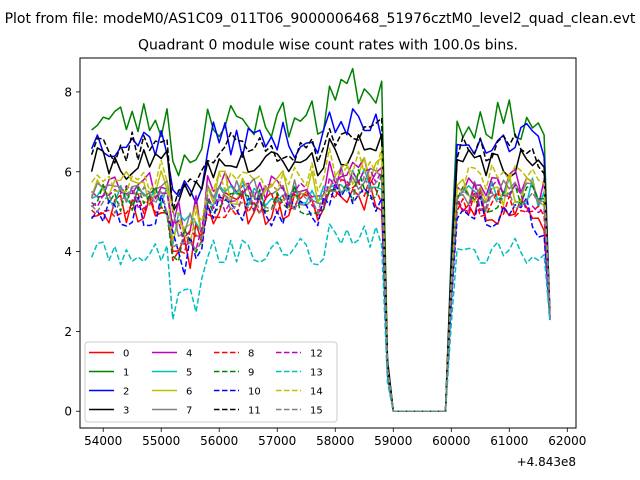  Describe the element at coordinates (509, 441) in the screenshot. I see `x-tick-label: 61000` at that location.